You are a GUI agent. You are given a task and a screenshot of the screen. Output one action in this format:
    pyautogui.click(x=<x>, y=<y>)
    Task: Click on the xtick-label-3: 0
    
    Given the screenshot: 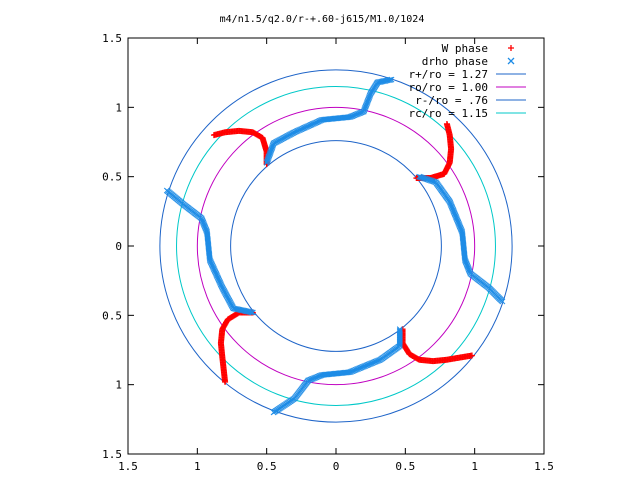 What is the action you would take?
    pyautogui.click(x=336, y=466)
    